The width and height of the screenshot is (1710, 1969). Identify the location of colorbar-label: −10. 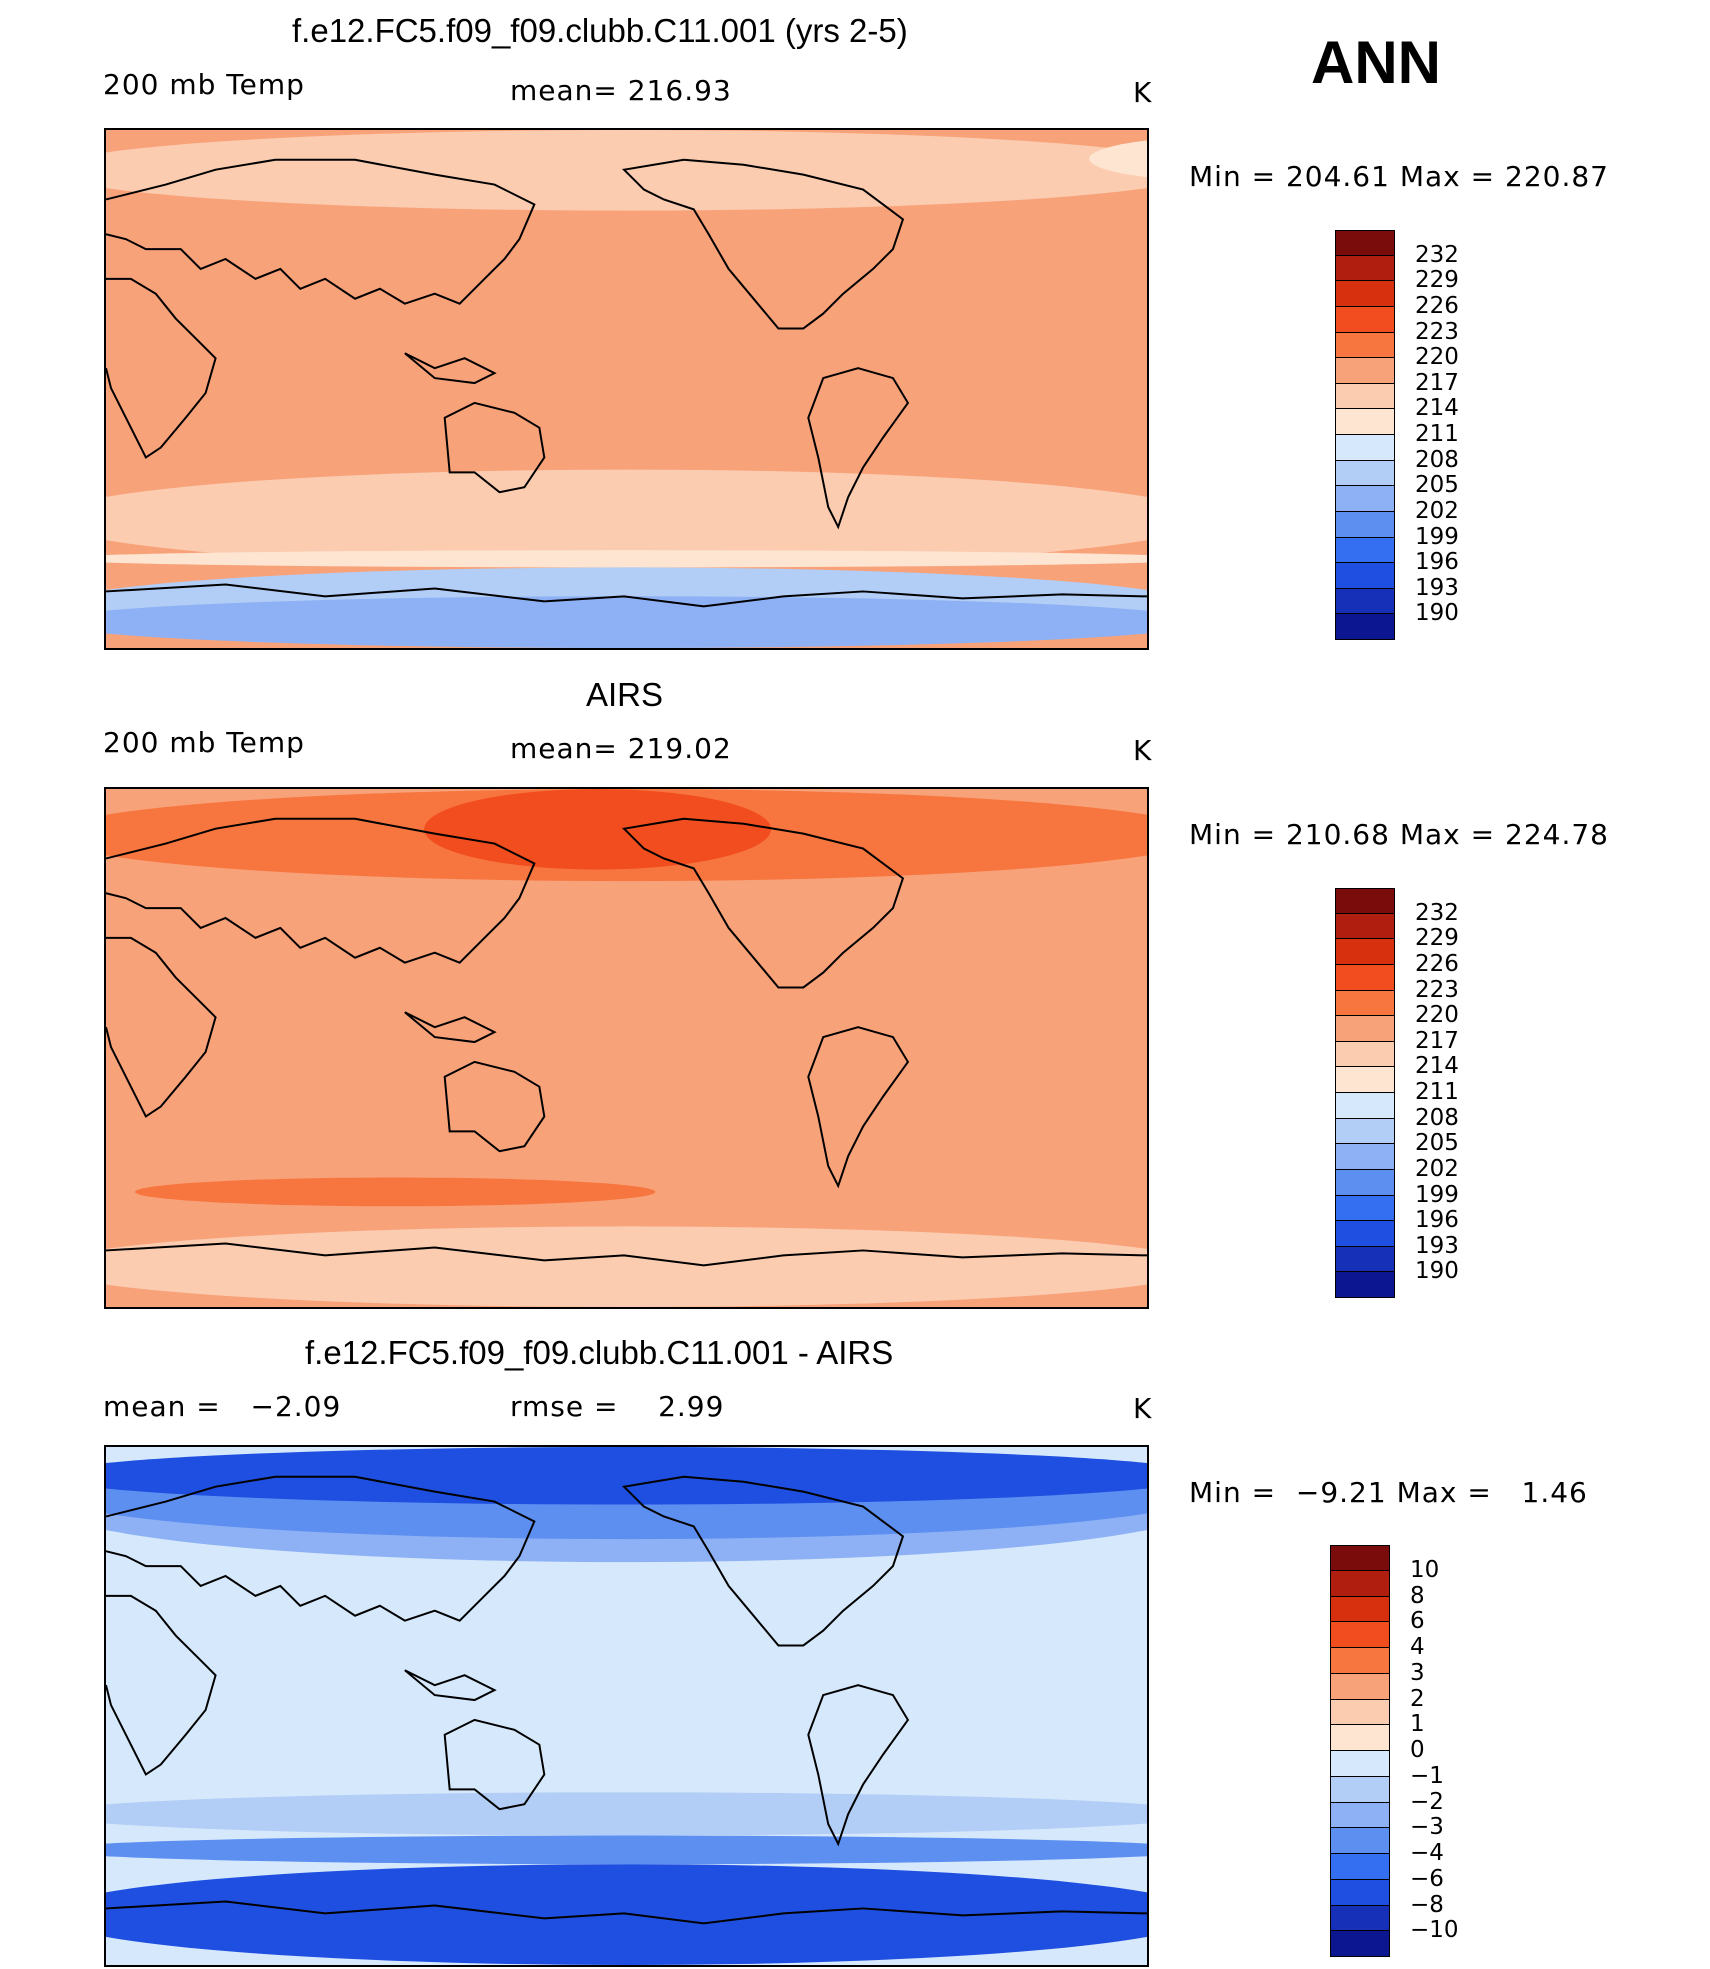
(1434, 1930).